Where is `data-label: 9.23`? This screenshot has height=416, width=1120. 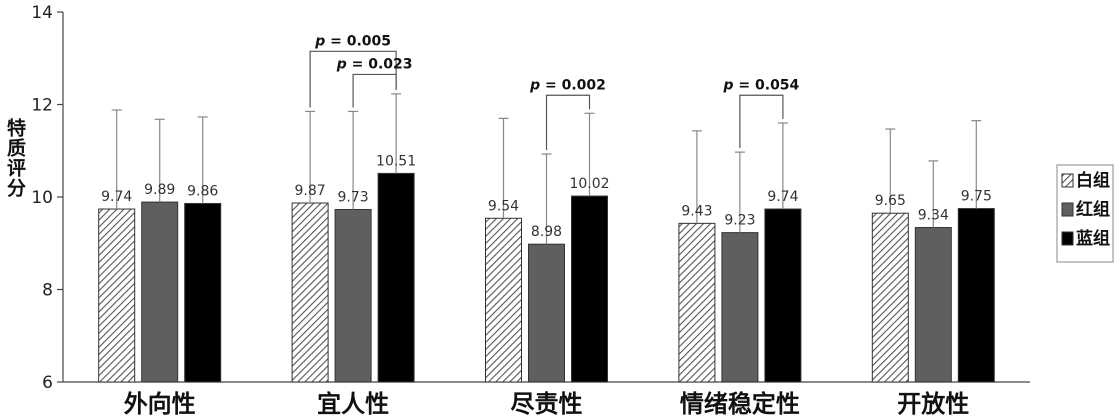 data-label: 9.23 is located at coordinates (739, 221).